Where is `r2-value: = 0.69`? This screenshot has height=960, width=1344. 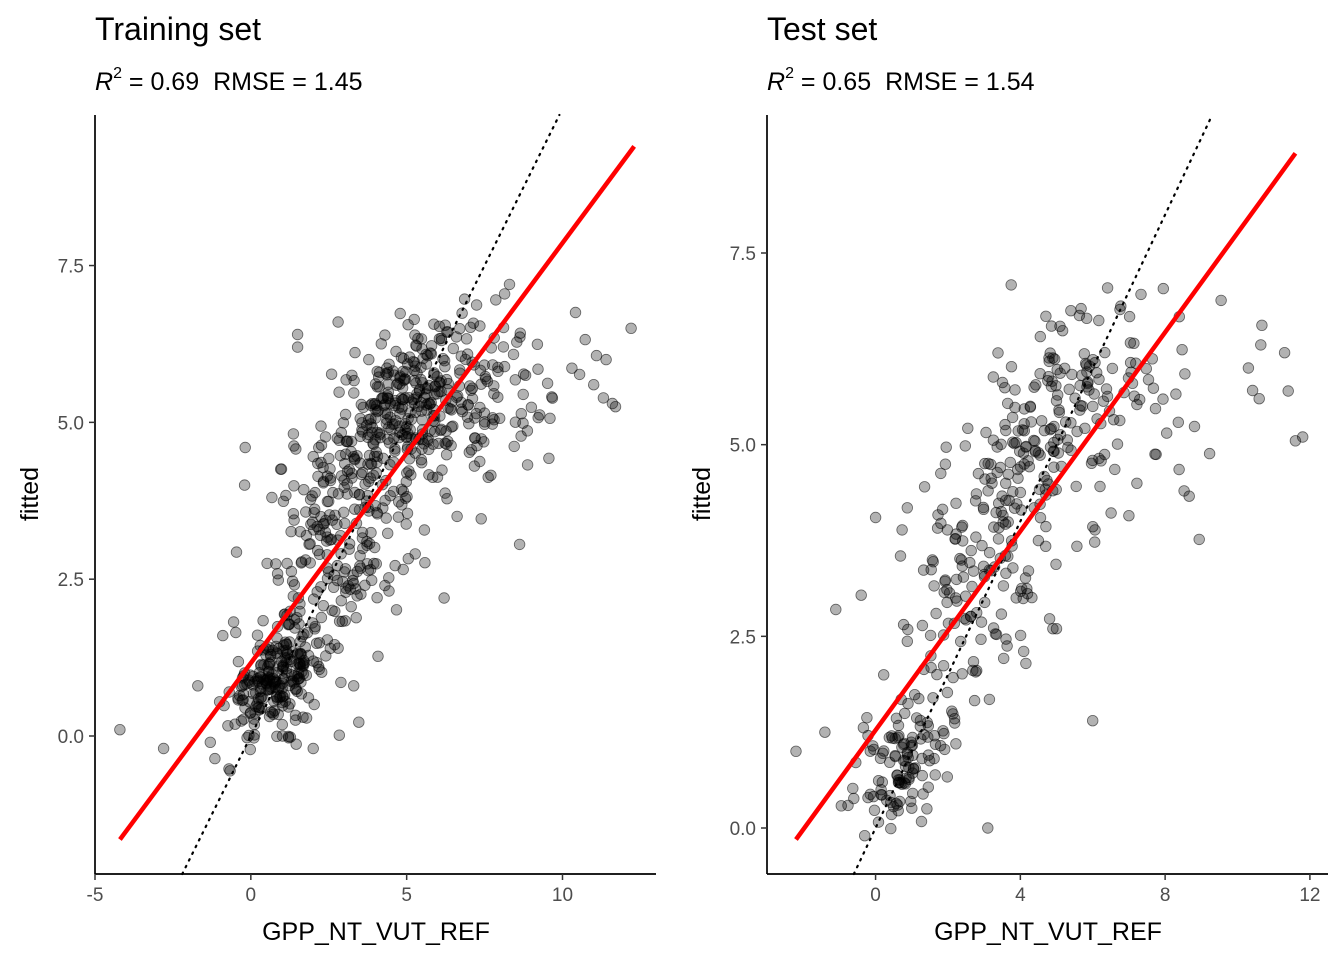 r2-value: = 0.69 is located at coordinates (160, 82).